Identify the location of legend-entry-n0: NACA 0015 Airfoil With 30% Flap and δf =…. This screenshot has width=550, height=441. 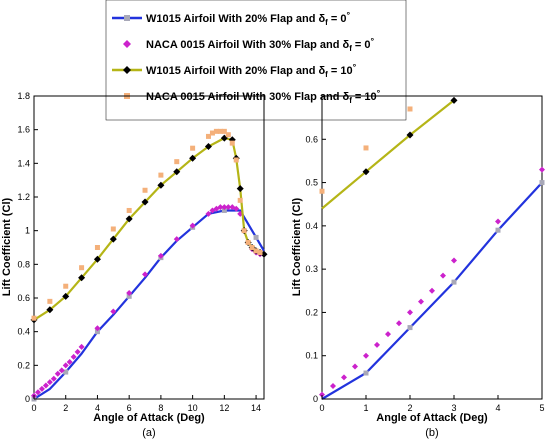
(249, 44).